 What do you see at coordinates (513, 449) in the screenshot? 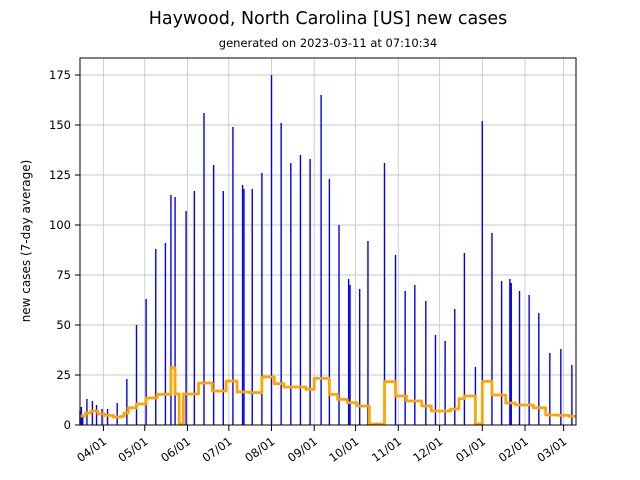
I see `x-tick-label: 02/01` at bounding box center [513, 449].